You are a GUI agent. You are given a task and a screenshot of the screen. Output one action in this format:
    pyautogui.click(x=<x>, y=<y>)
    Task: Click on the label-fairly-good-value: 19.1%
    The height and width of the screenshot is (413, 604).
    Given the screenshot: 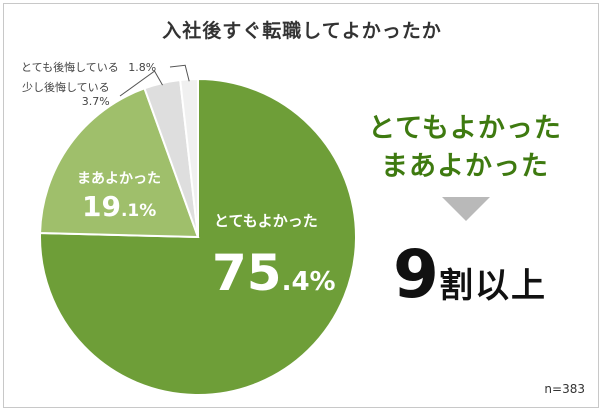 What is the action you would take?
    pyautogui.click(x=119, y=206)
    